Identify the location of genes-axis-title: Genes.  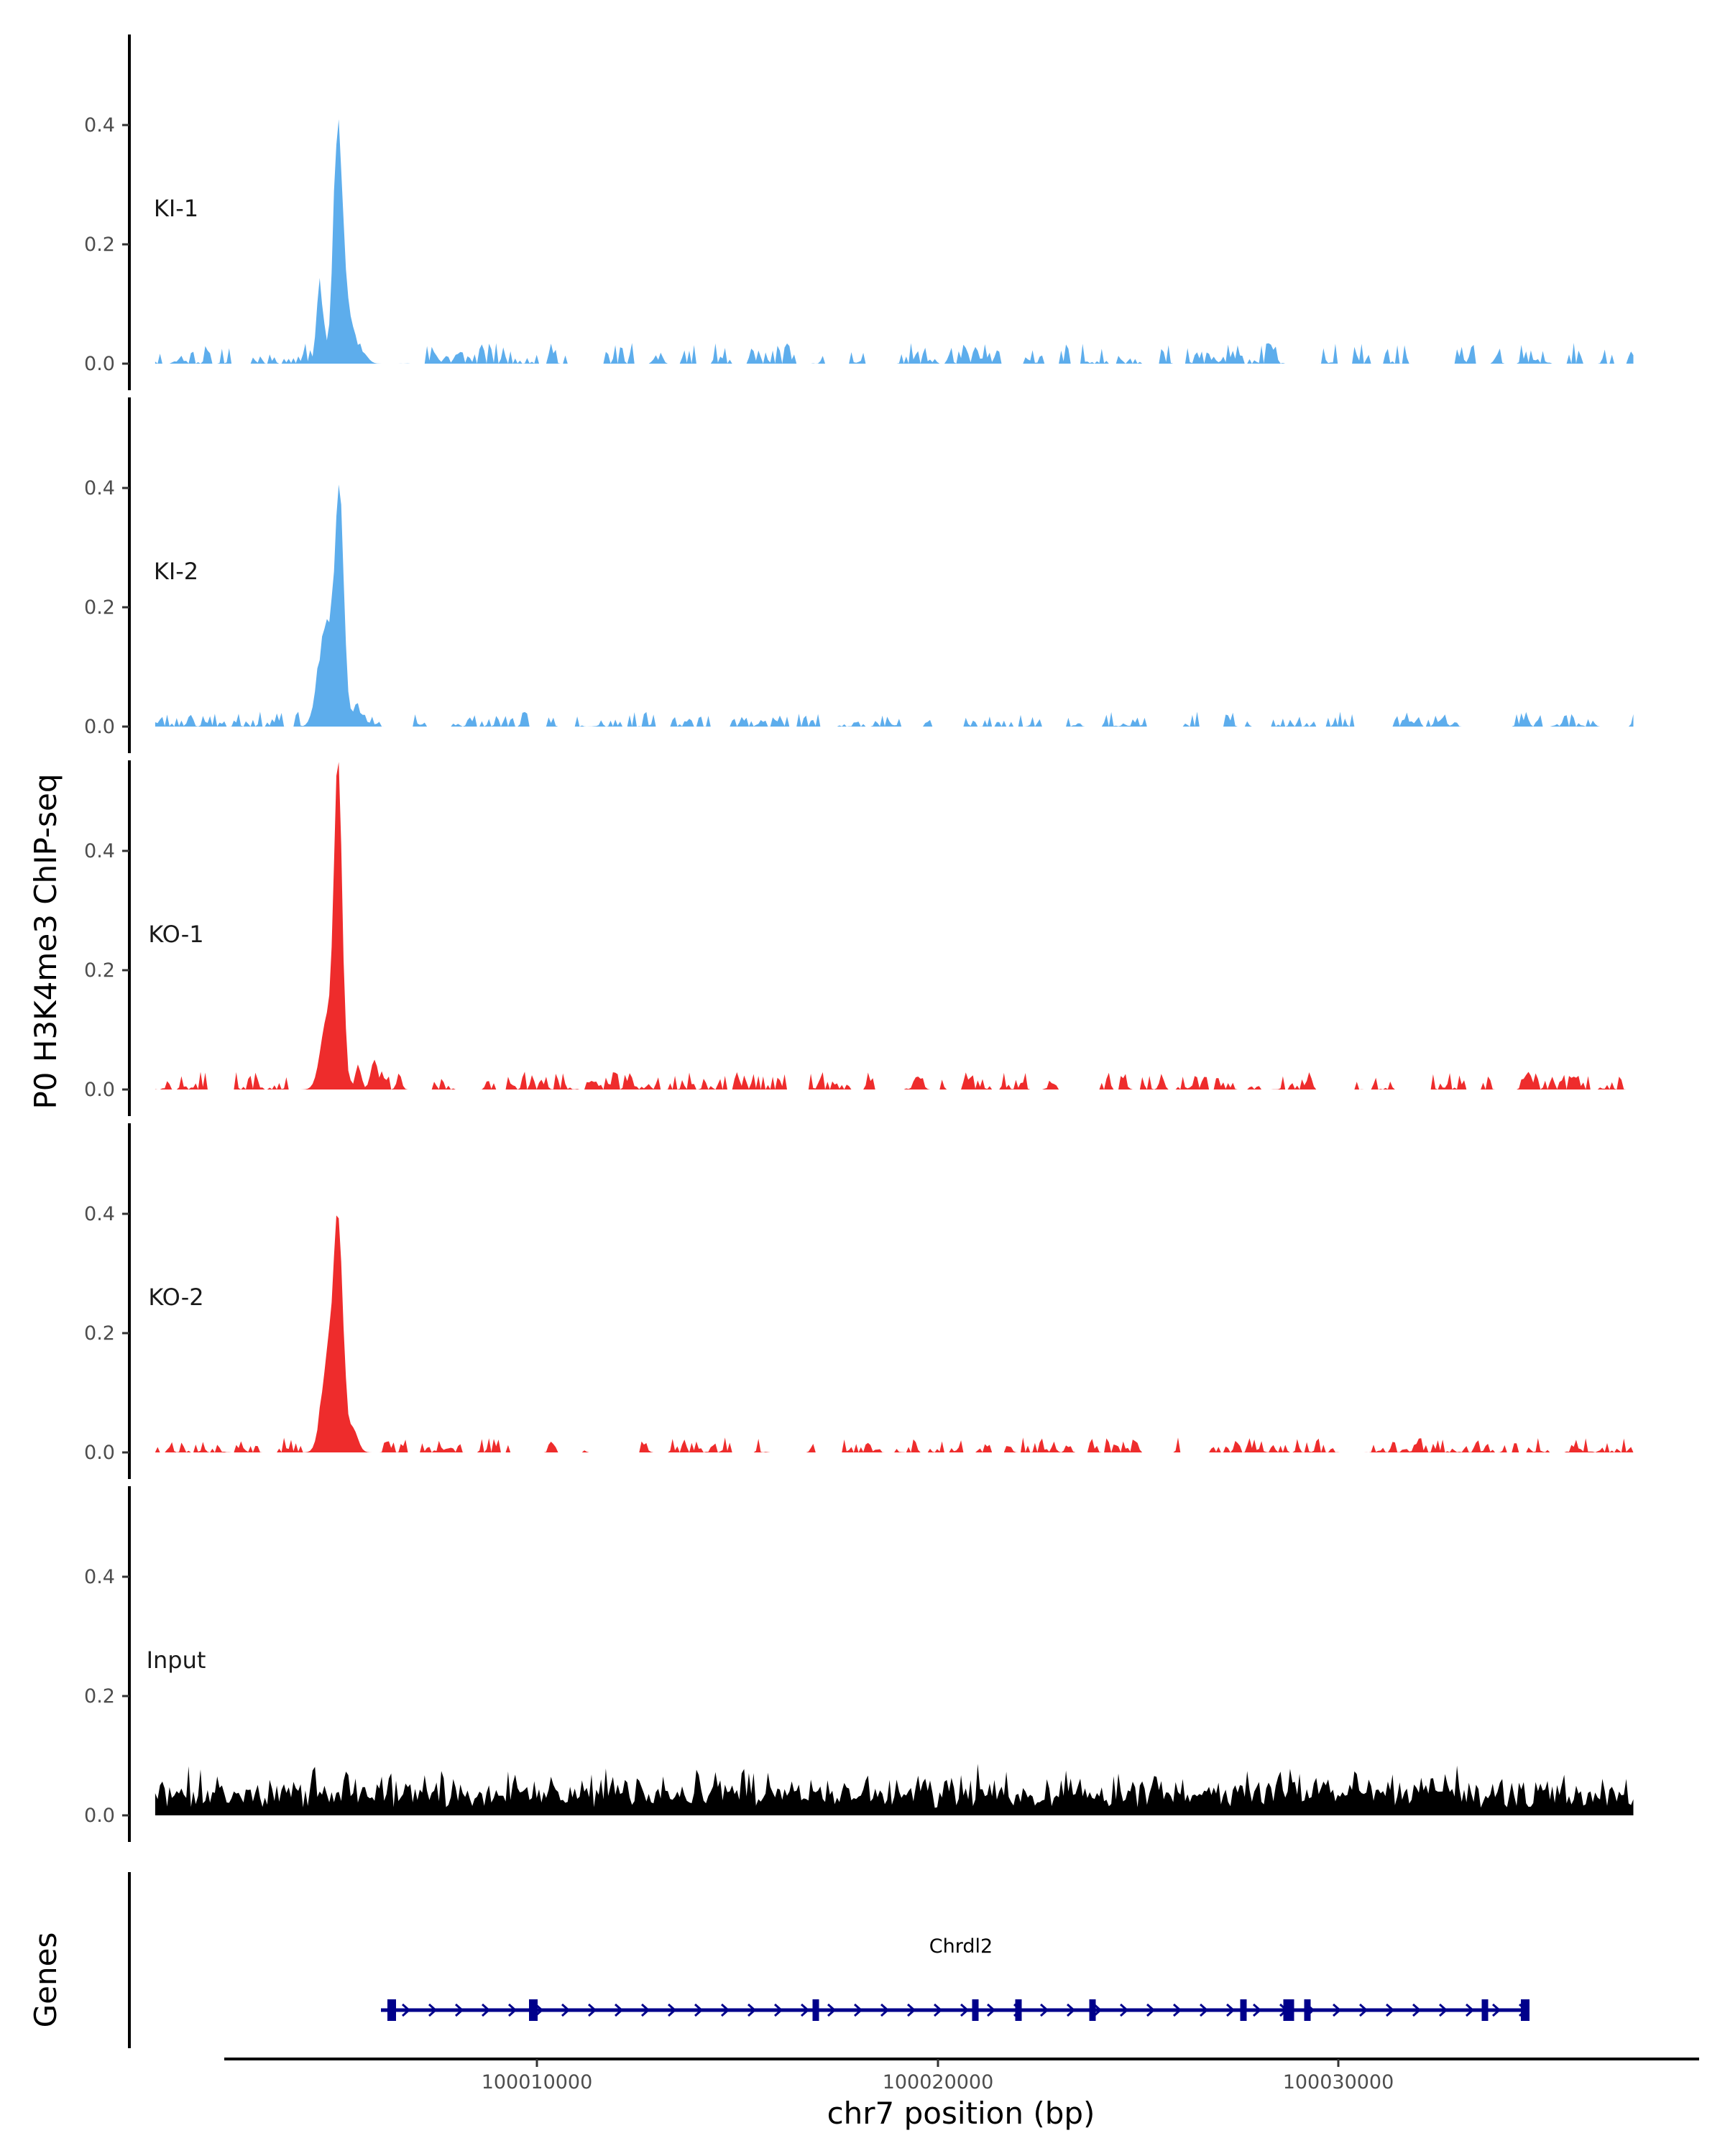
(45, 1980).